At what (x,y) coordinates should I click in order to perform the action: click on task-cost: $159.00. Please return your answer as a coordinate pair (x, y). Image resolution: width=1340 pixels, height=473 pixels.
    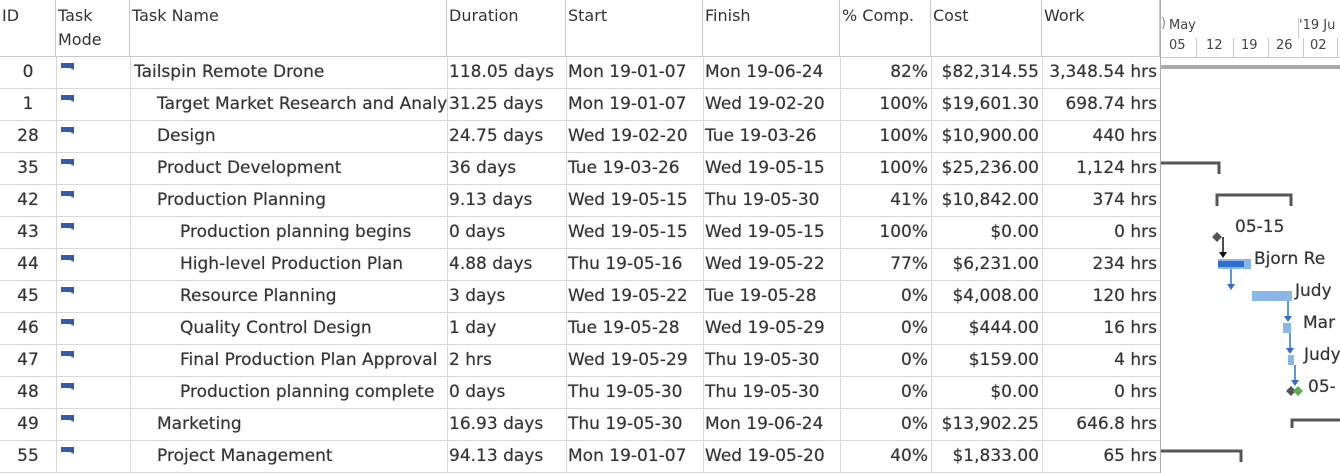
    Looking at the image, I should click on (1003, 360).